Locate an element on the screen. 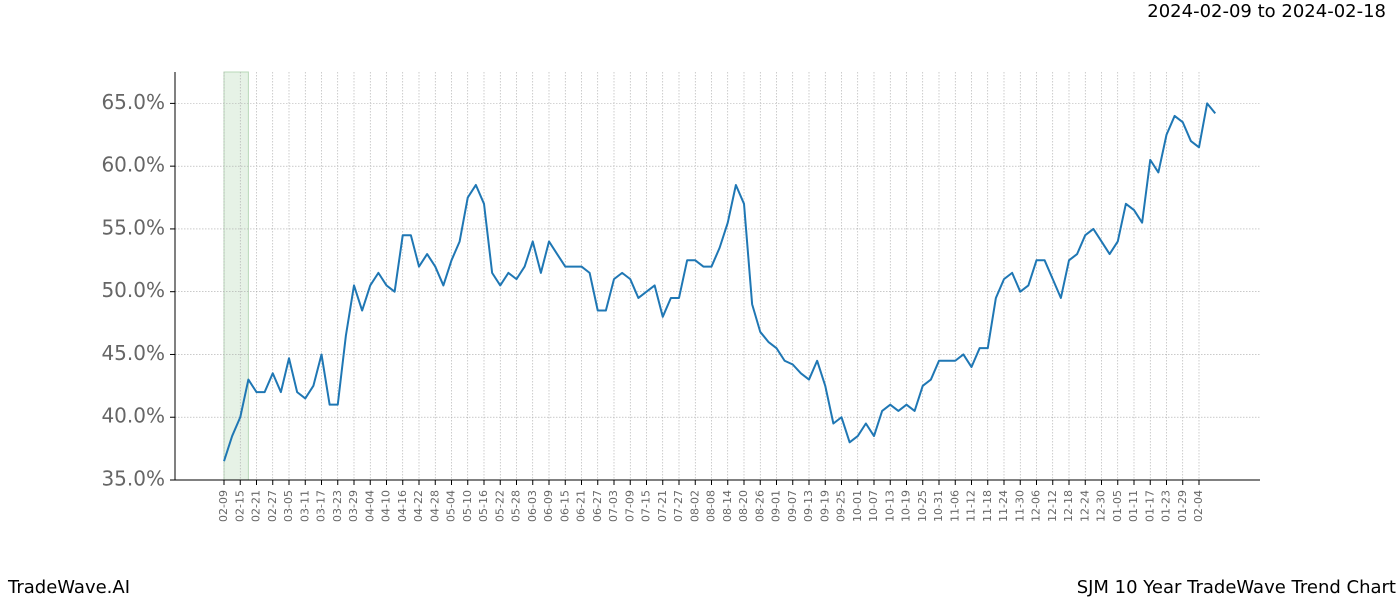 This screenshot has height=600, width=1400. x-tick-label: 09-01 is located at coordinates (776, 506).